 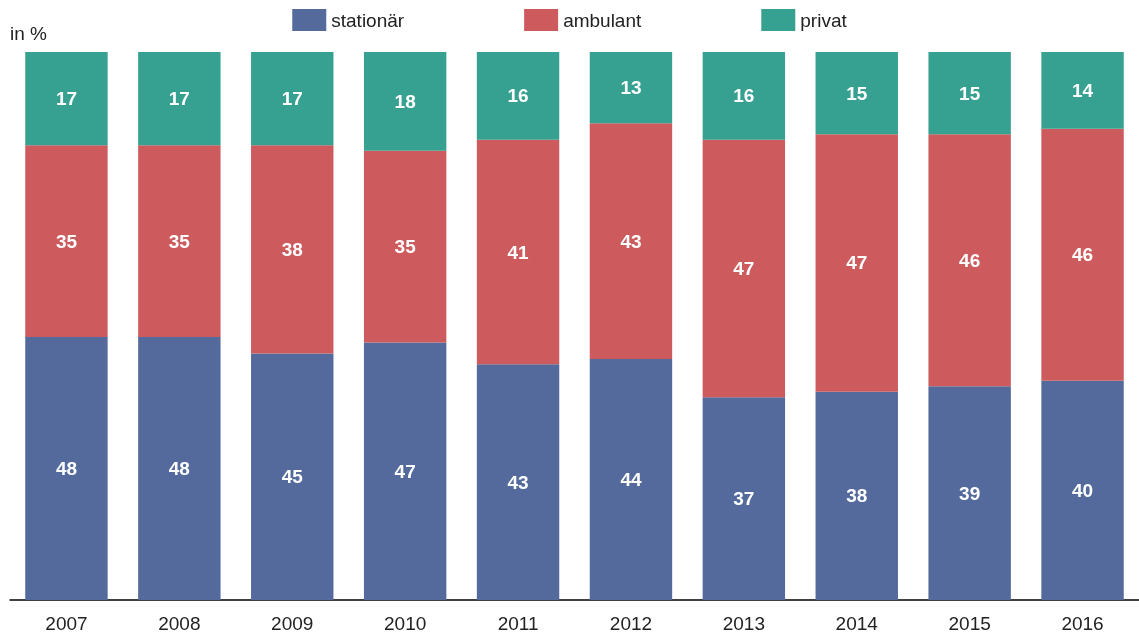 What do you see at coordinates (824, 20) in the screenshot?
I see `legend-label: privat` at bounding box center [824, 20].